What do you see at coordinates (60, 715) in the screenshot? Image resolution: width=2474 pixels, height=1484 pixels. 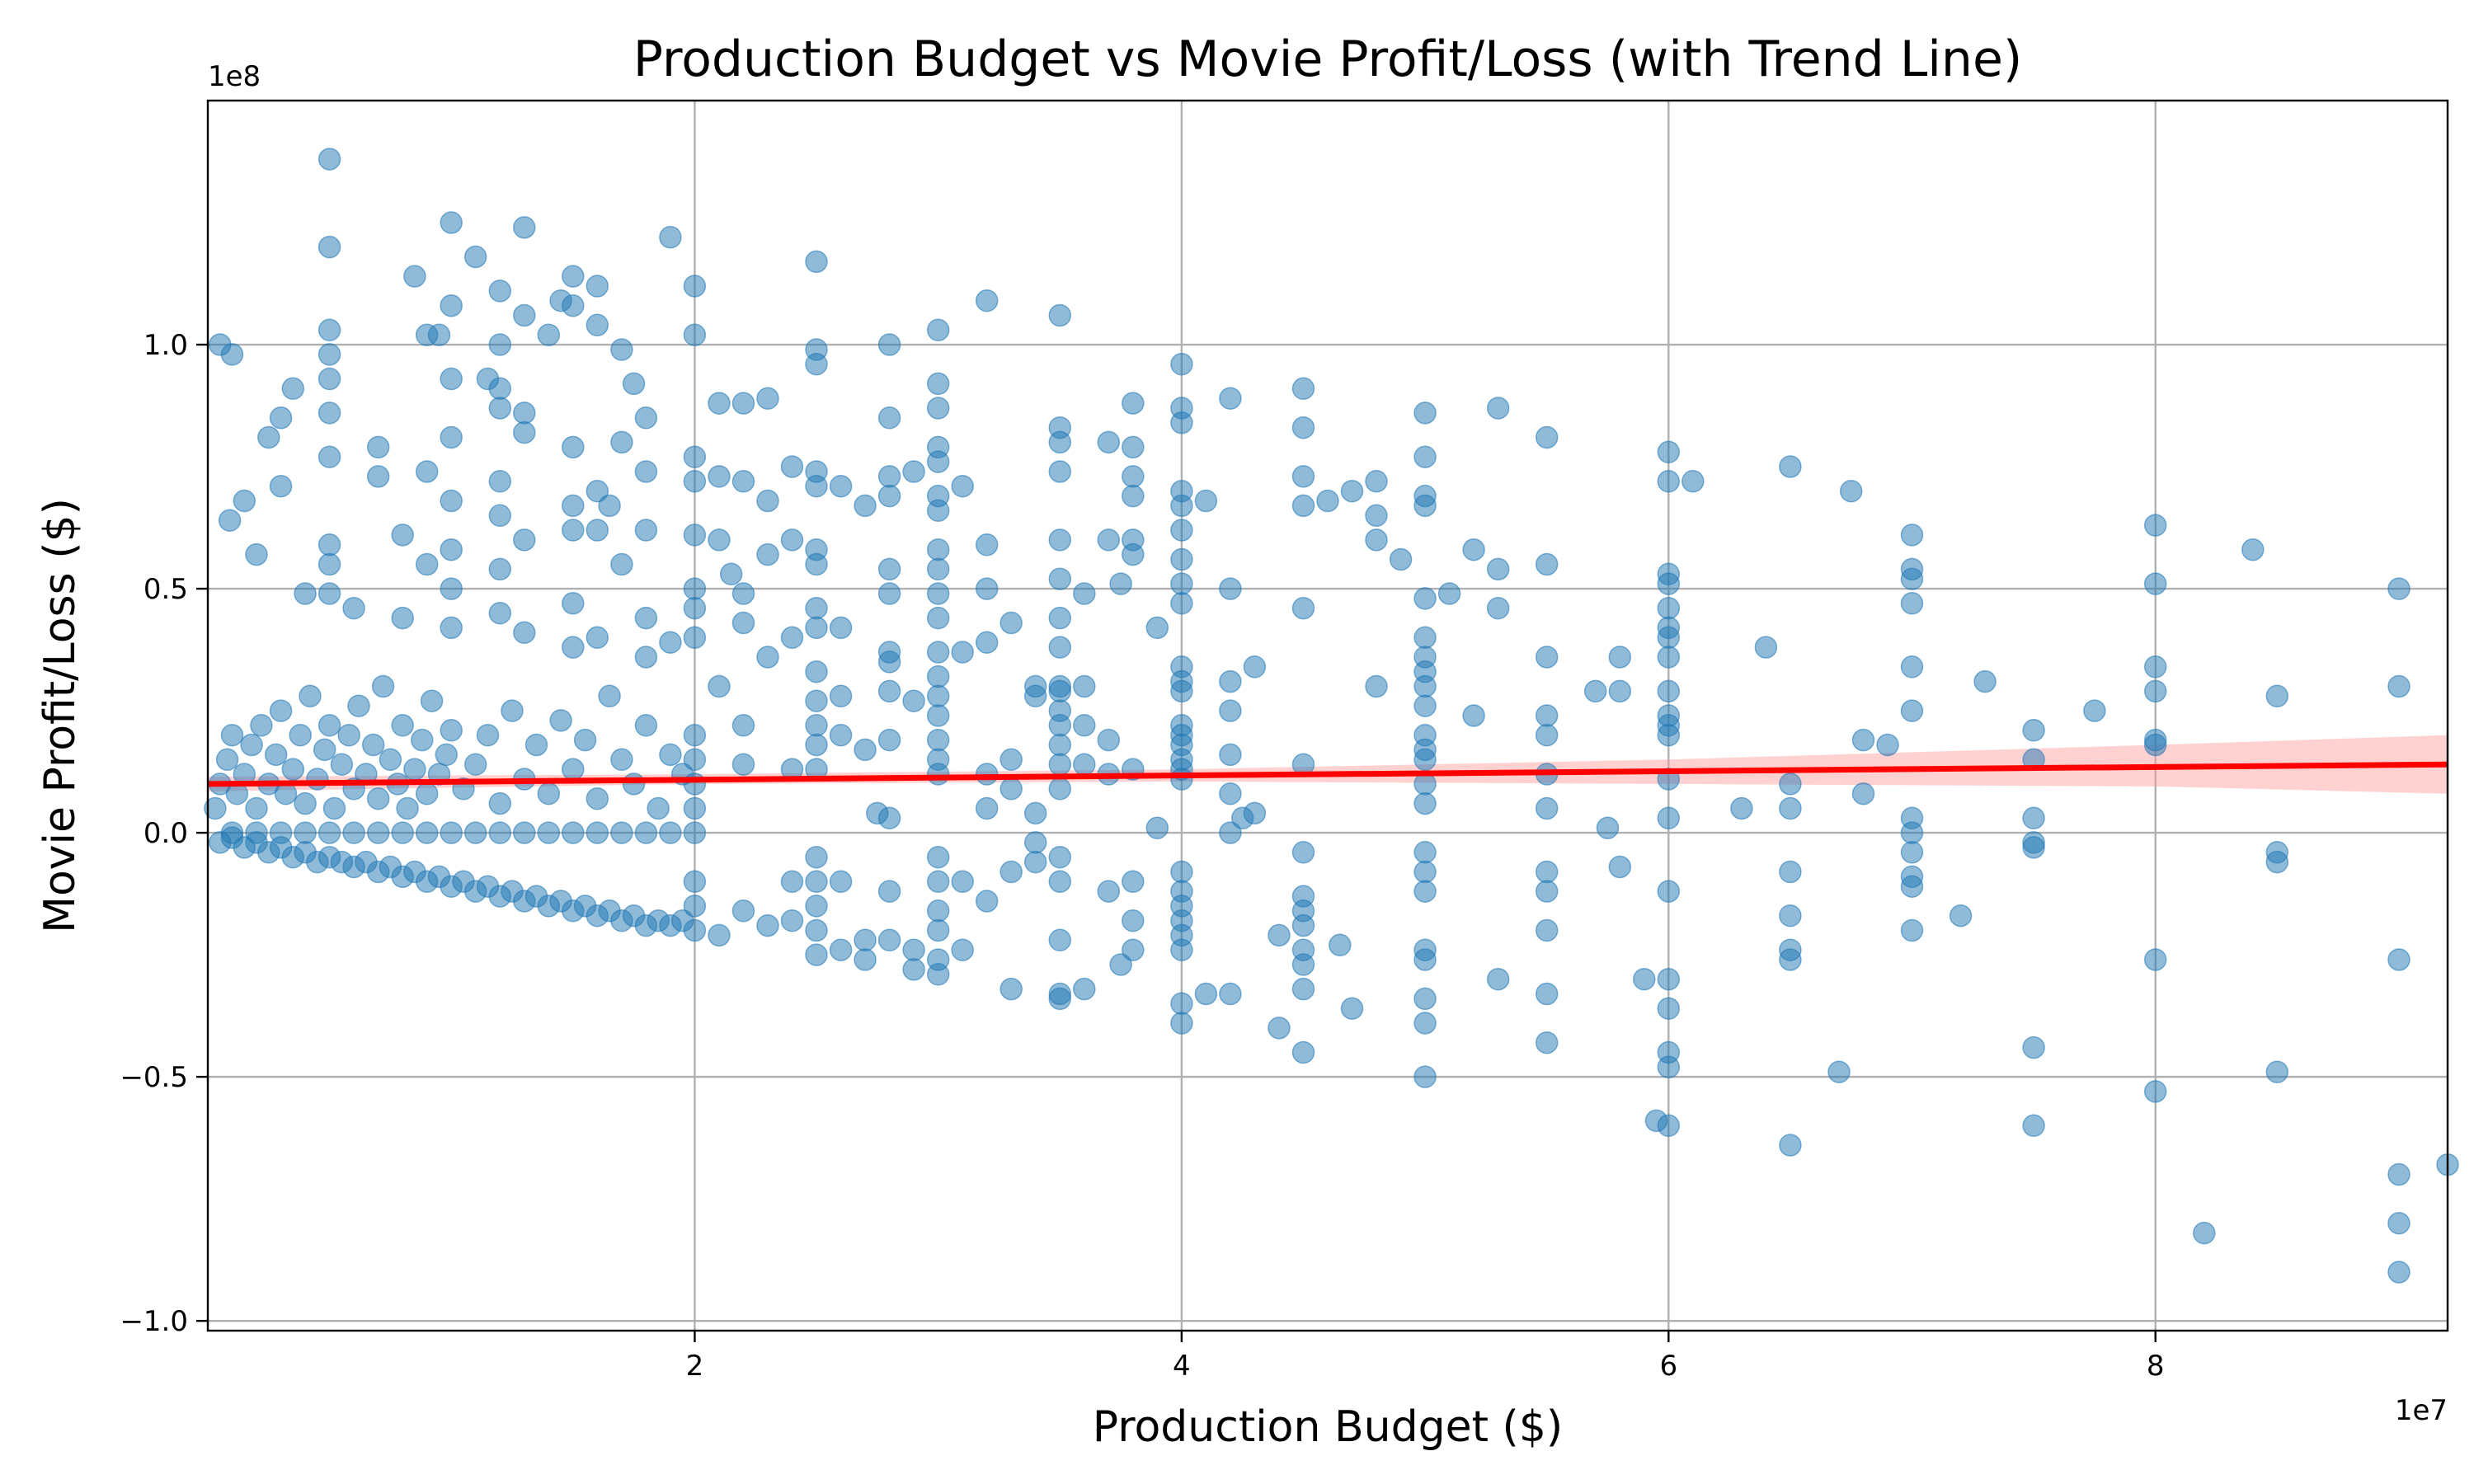 I see `y-axis-label: Movie Profit/Loss ($)` at bounding box center [60, 715].